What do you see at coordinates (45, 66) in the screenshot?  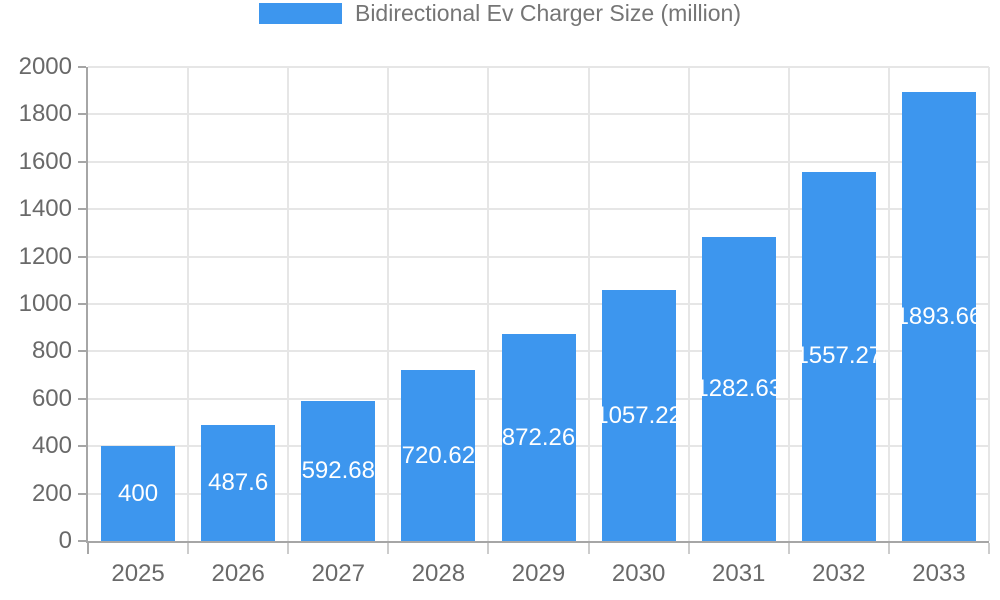 I see `y-axis-label: 2000` at bounding box center [45, 66].